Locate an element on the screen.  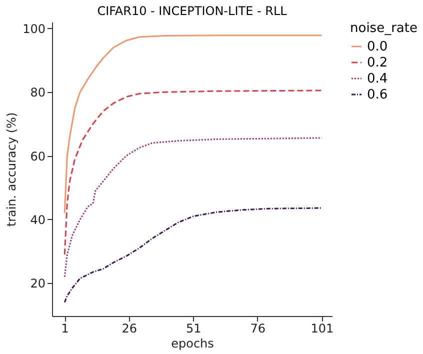
x-tick-label: 101 is located at coordinates (322, 329).